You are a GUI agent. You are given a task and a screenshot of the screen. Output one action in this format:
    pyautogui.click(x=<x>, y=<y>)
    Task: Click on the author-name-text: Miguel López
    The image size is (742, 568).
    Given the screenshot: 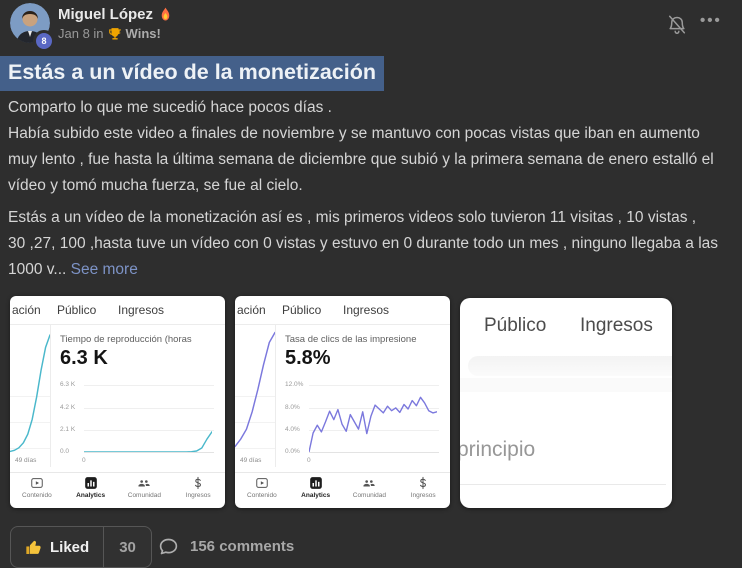 What is the action you would take?
    pyautogui.click(x=105, y=14)
    